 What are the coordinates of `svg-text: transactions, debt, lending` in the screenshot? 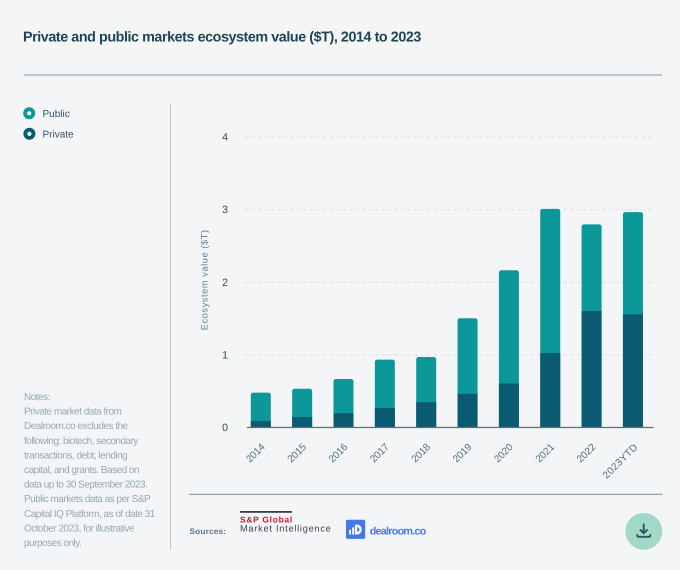 It's located at (75, 455).